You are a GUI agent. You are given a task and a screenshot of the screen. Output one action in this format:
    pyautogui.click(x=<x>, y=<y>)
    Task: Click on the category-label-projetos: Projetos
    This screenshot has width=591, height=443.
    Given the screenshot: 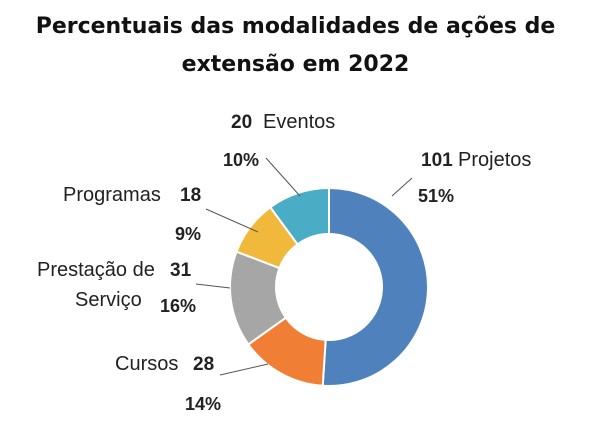 What is the action you would take?
    pyautogui.click(x=494, y=160)
    